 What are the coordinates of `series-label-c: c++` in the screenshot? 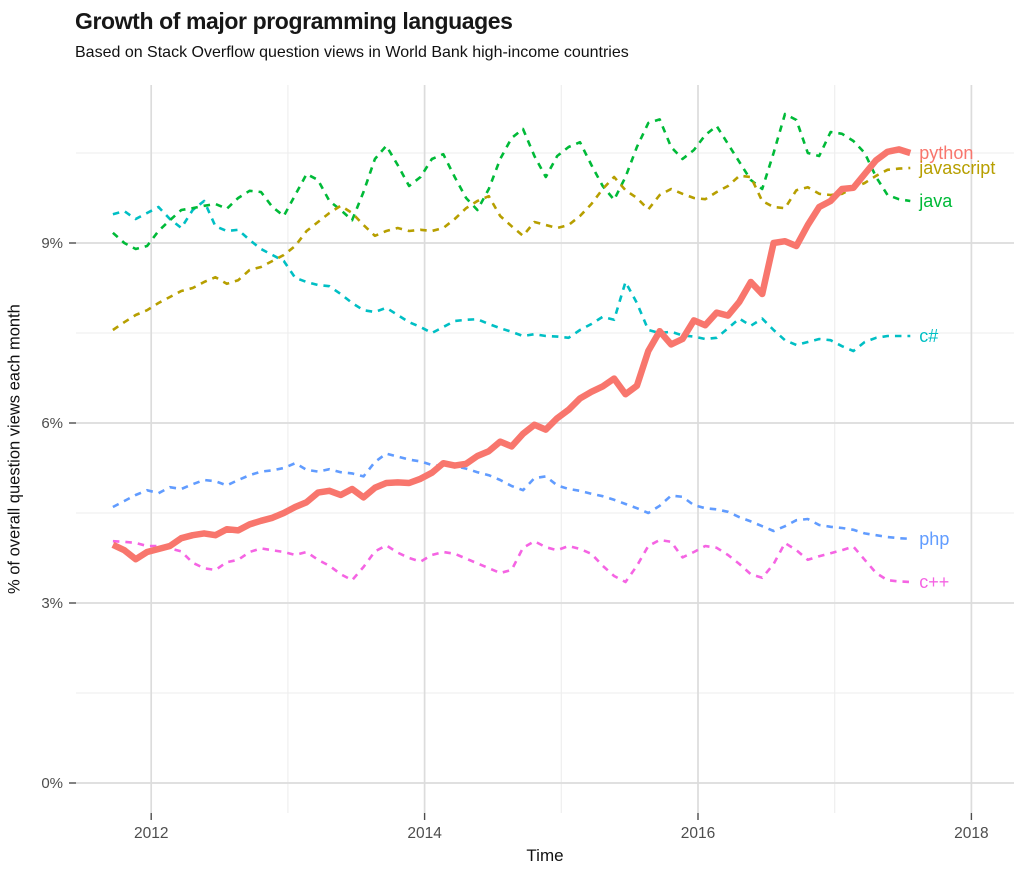 It's located at (934, 582).